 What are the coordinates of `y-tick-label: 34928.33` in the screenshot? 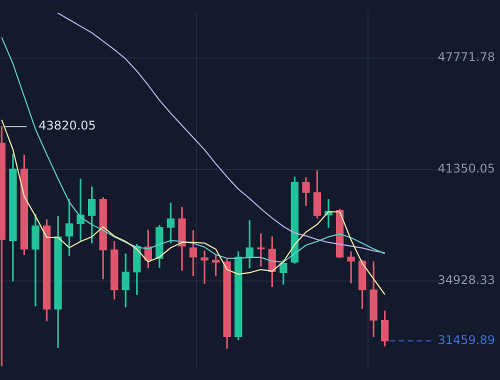 It's located at (466, 279).